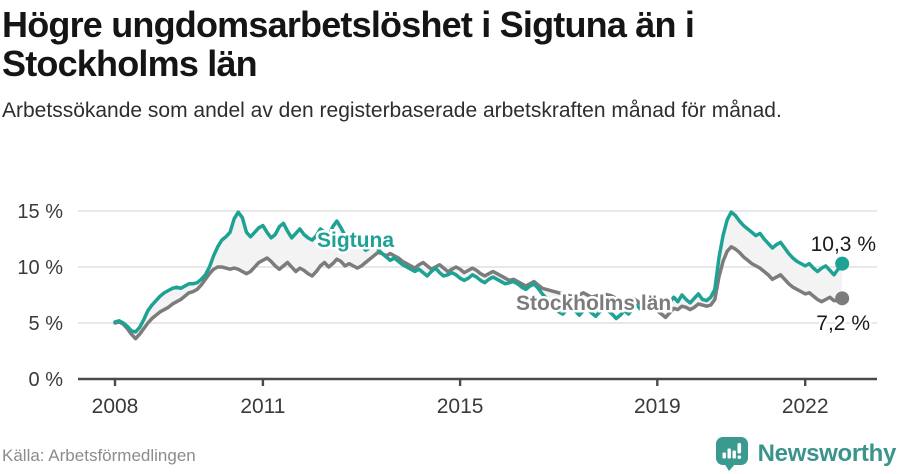 This screenshot has height=474, width=900. I want to click on sigtuna-end-value-label: 10,3 %, so click(843, 244).